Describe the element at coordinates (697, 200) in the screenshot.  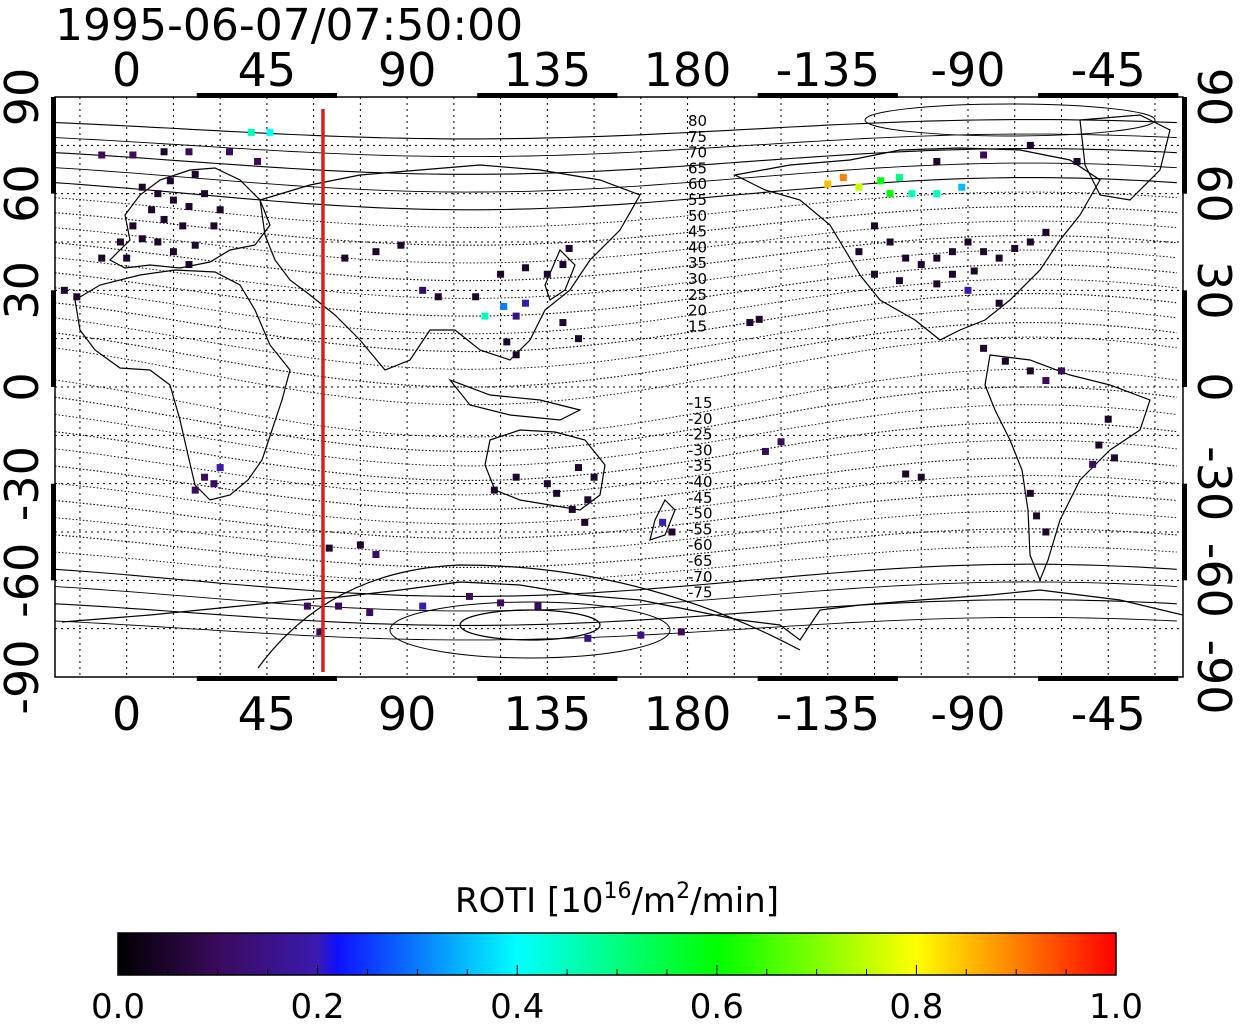
I see `contour-label-north: 55` at that location.